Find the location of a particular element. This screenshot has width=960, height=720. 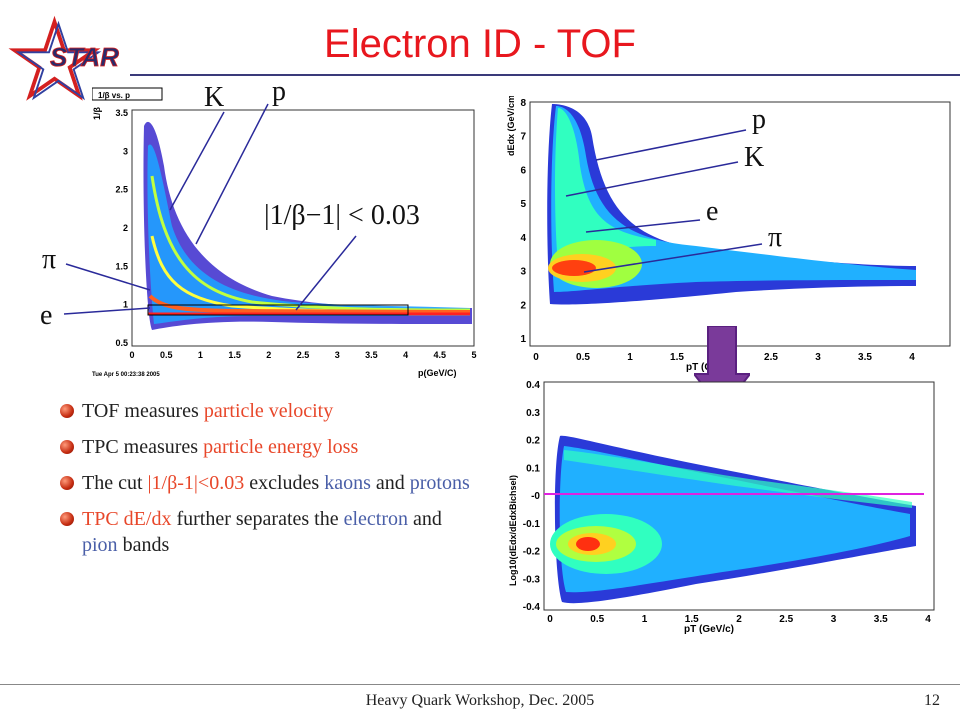

top-y-axis-label: dEdx (GeV/cm) is located at coordinates (511, 126).